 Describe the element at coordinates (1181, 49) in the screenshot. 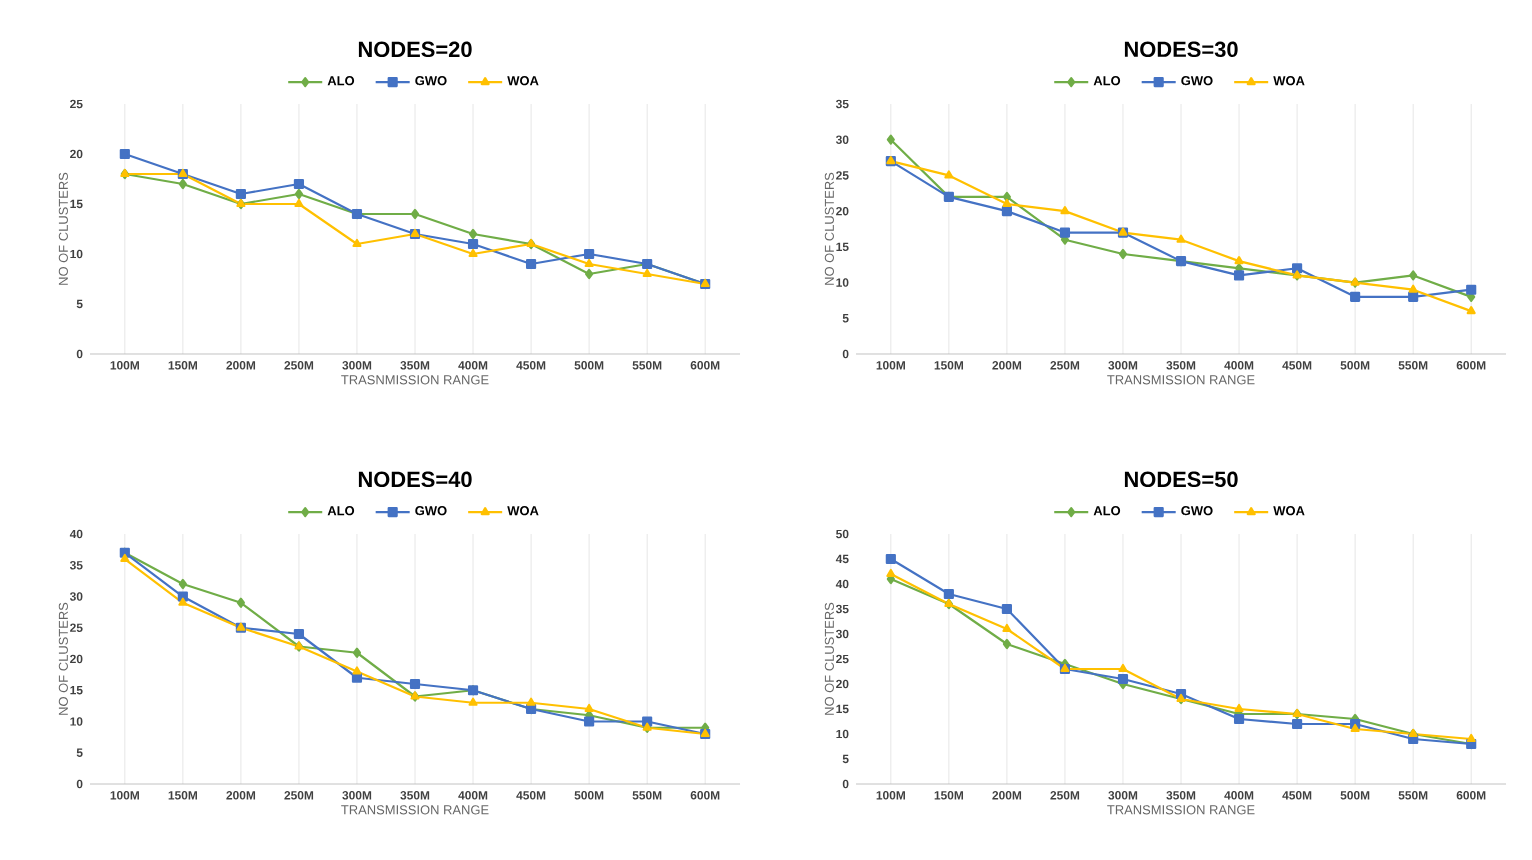

I see `chart-title: NODES=30` at that location.